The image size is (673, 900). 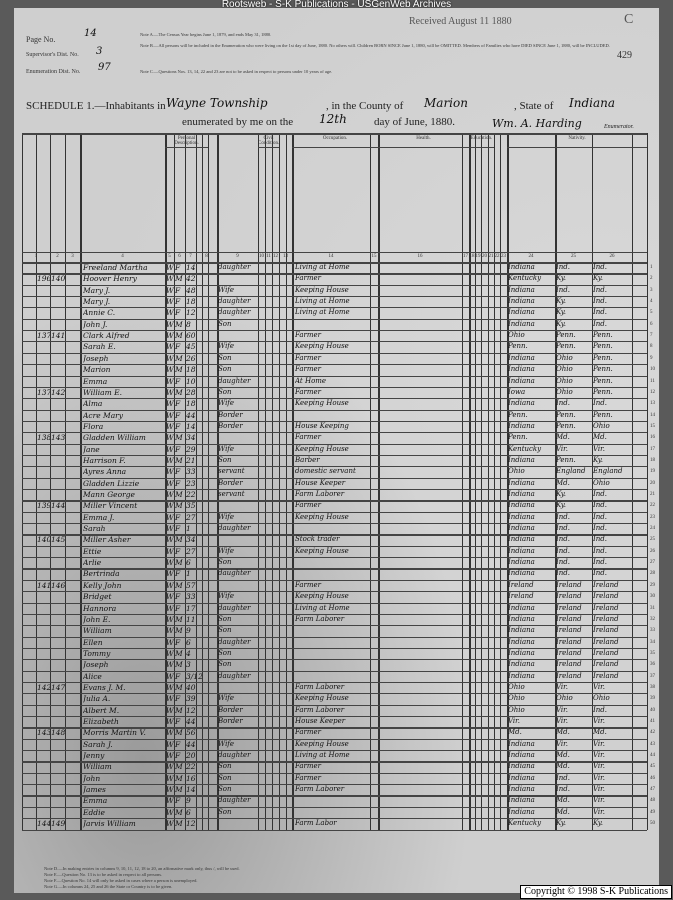 I want to click on birthplace-cell: Iowa, so click(x=517, y=391).